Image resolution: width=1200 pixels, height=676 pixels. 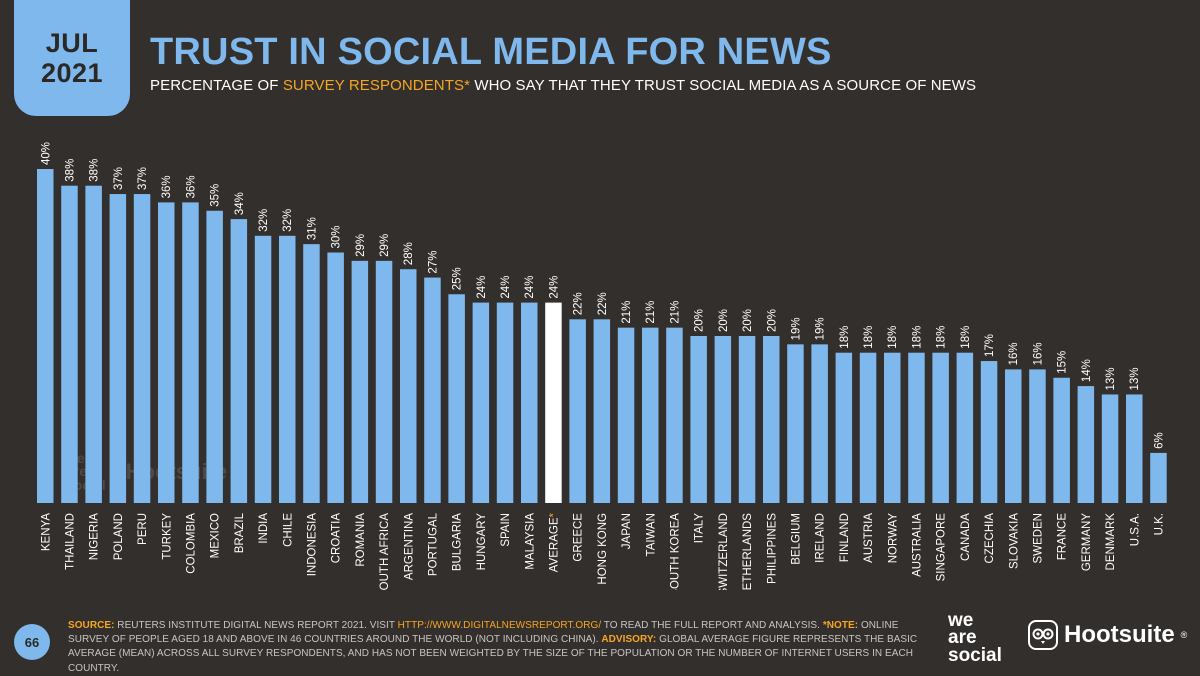 I want to click on hootsuite-wordmark: Hootsuite, so click(x=1119, y=634).